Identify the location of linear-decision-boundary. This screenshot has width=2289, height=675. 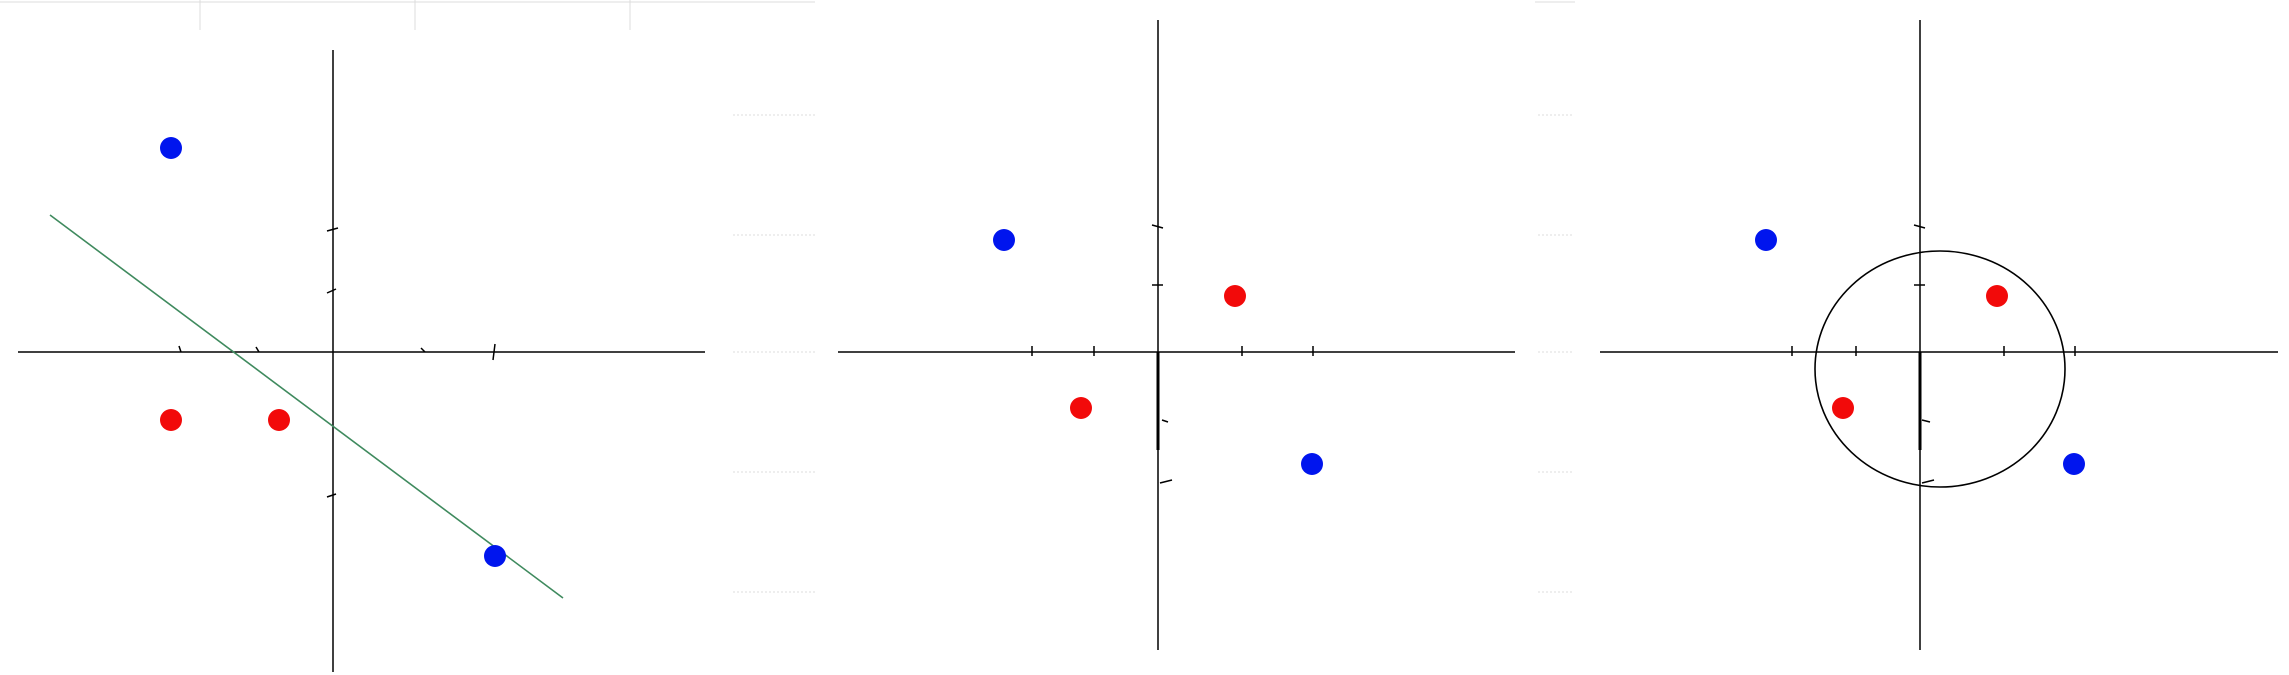
(306, 406).